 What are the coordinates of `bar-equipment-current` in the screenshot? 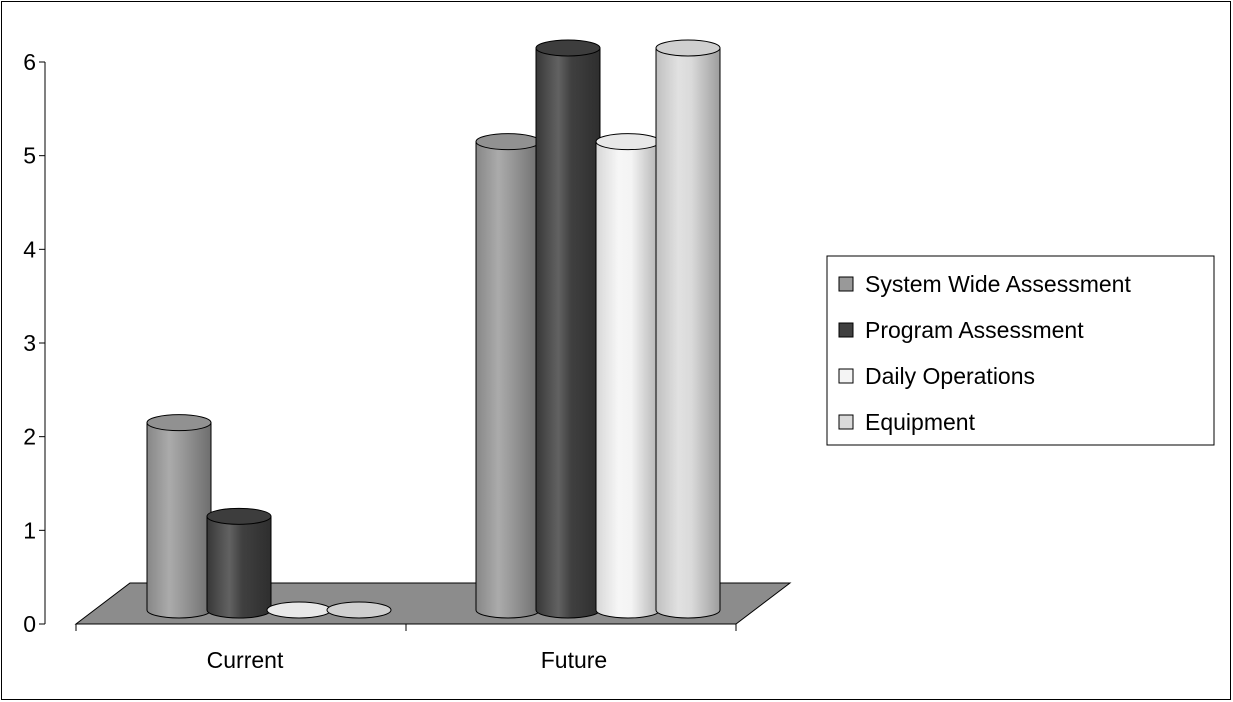 It's located at (359, 610).